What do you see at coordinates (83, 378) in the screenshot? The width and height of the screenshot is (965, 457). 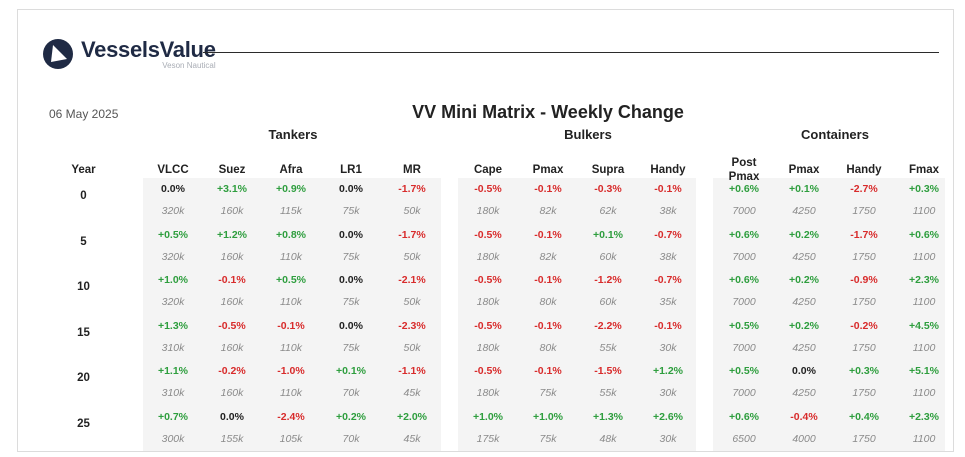 I see `year-label: 20` at bounding box center [83, 378].